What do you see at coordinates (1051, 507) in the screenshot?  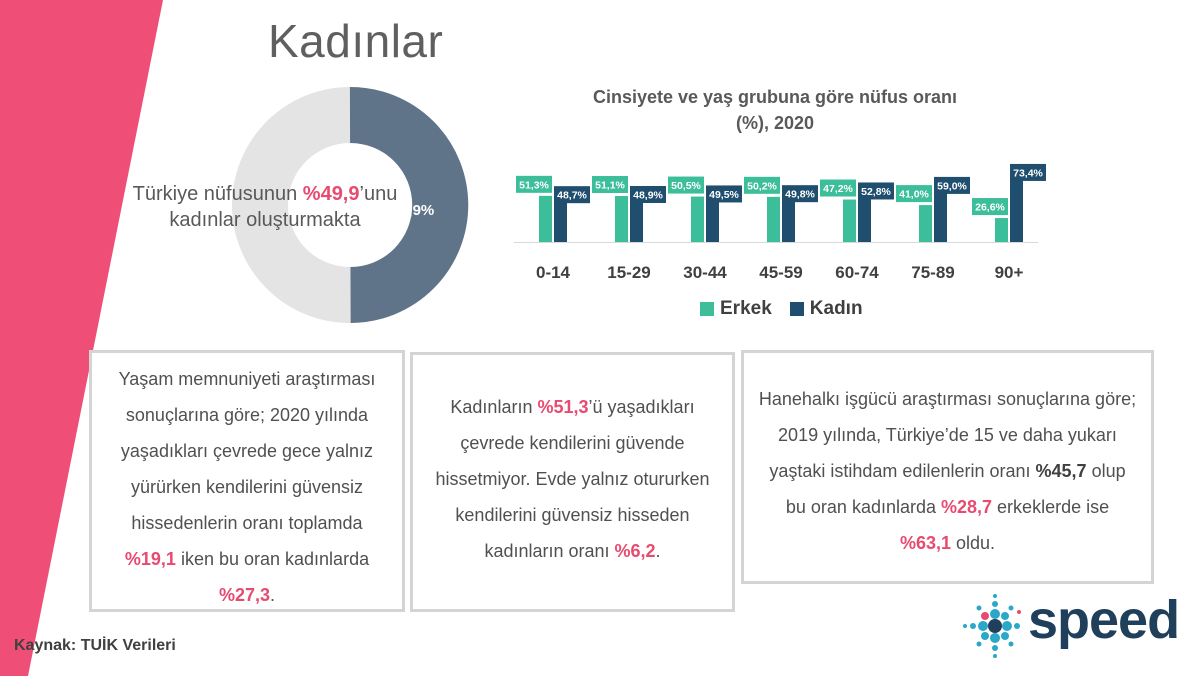 I see `box3-text-mid2: erkeklerde ise` at bounding box center [1051, 507].